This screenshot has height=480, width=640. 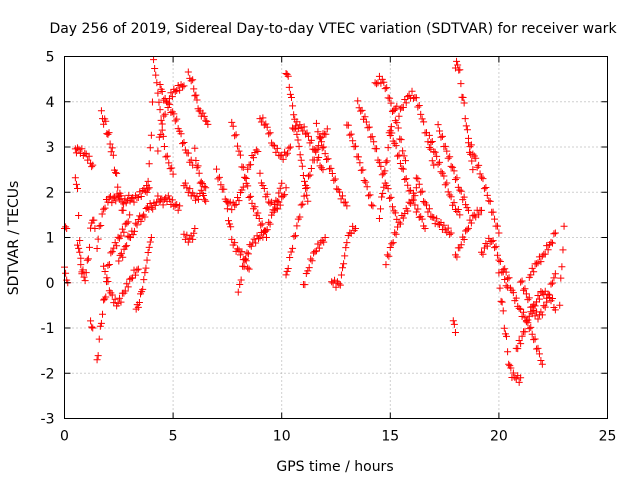 I want to click on y-tick-label: 2, so click(x=50, y=193).